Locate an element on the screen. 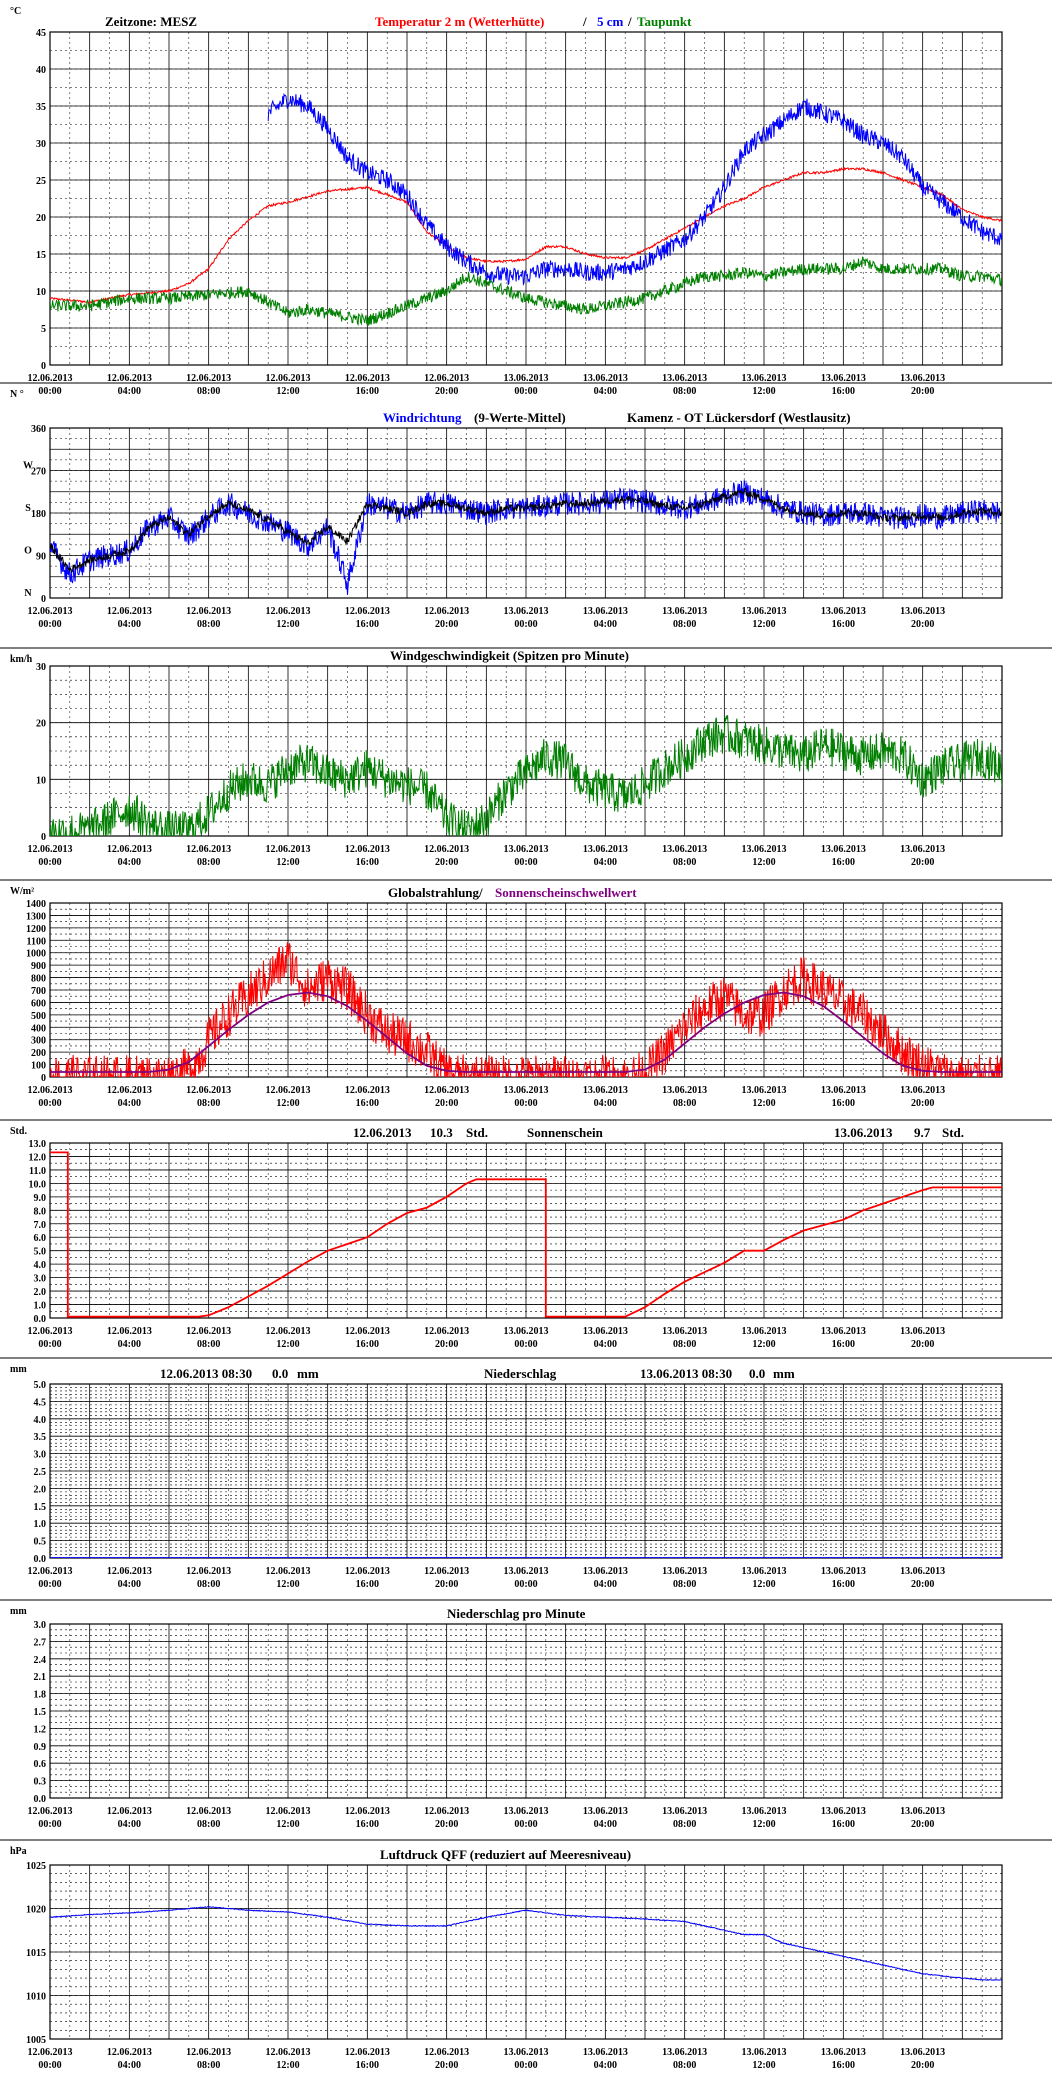 The image size is (1052, 2081). y-tick-label: 360 is located at coordinates (38, 429).